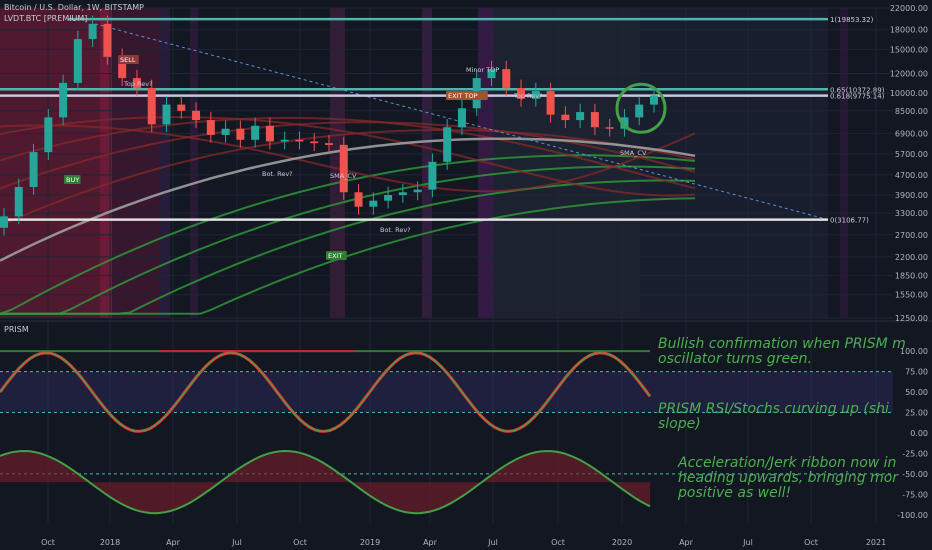  What do you see at coordinates (370, 542) in the screenshot?
I see `time-tick-label: 2019` at bounding box center [370, 542].